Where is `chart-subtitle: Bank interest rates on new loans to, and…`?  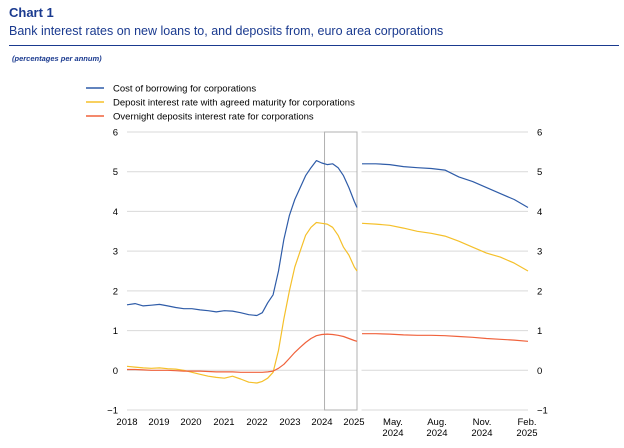
chart-subtitle: Bank interest rates on new loans to, and… is located at coordinates (226, 31).